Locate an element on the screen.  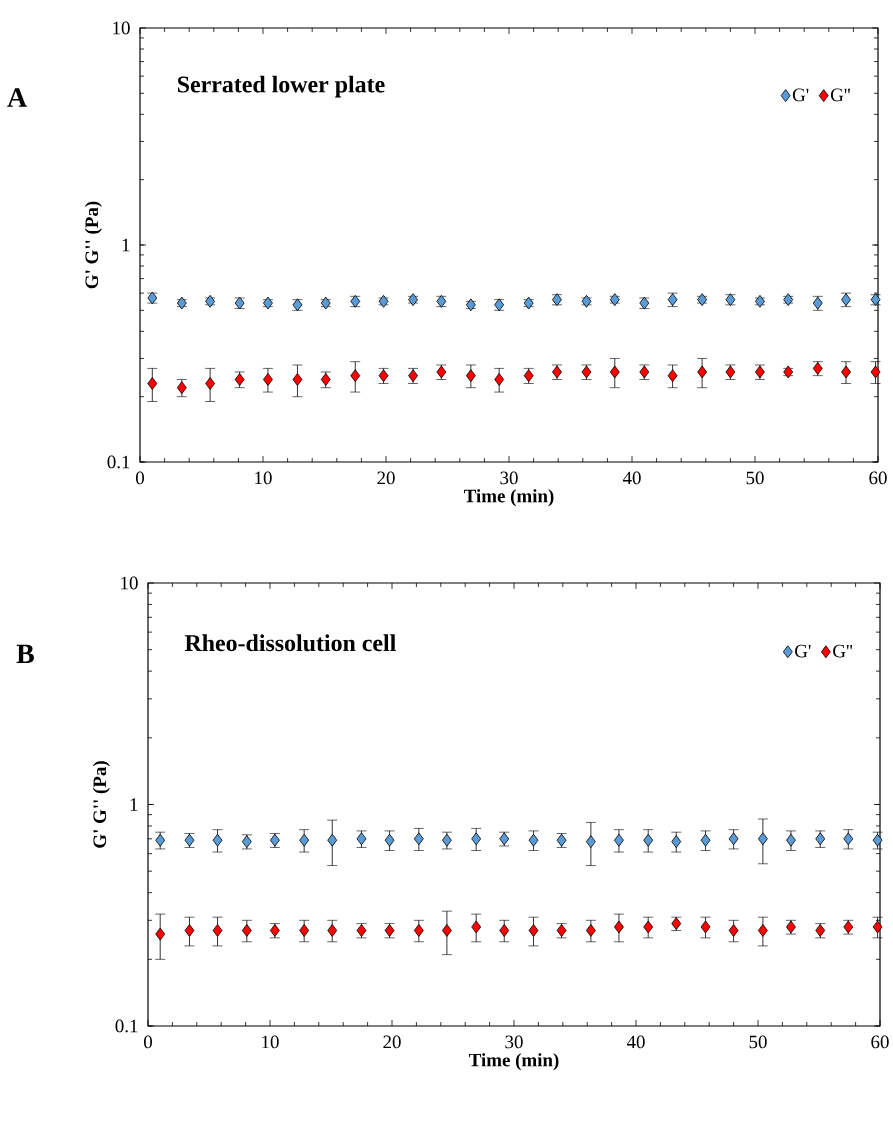
text: Serrated lower plate is located at coordinates (281, 86).